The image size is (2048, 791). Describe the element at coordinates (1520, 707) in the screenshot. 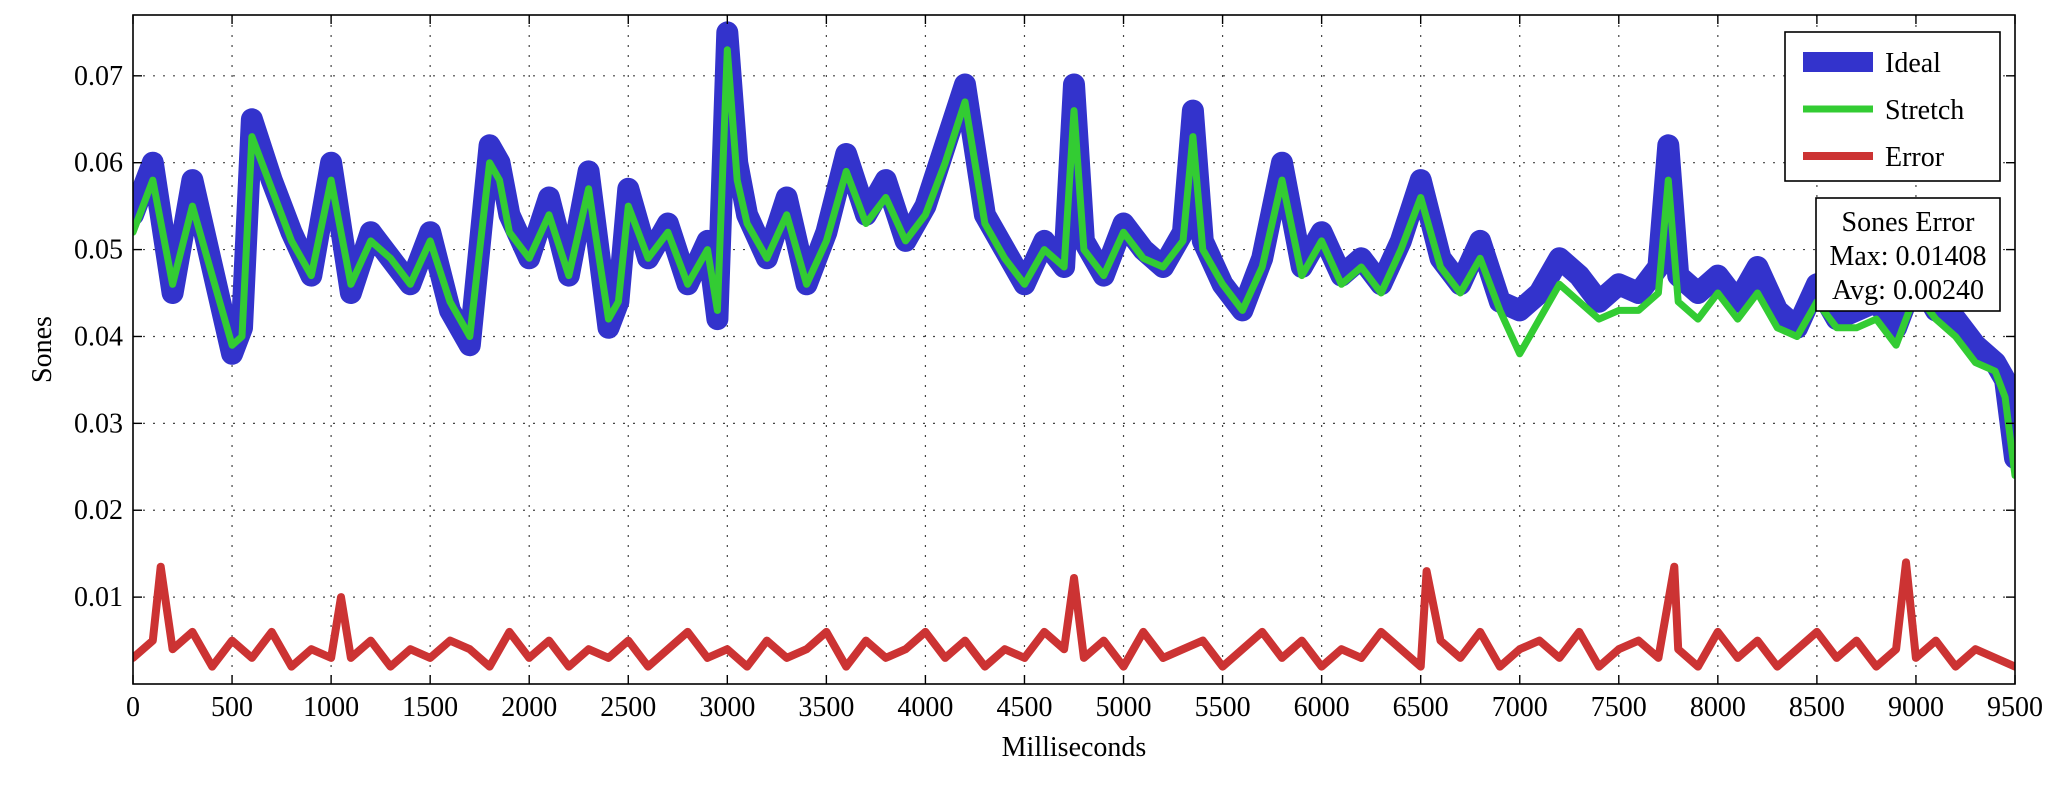

I see `x-tick-label: 7000` at that location.